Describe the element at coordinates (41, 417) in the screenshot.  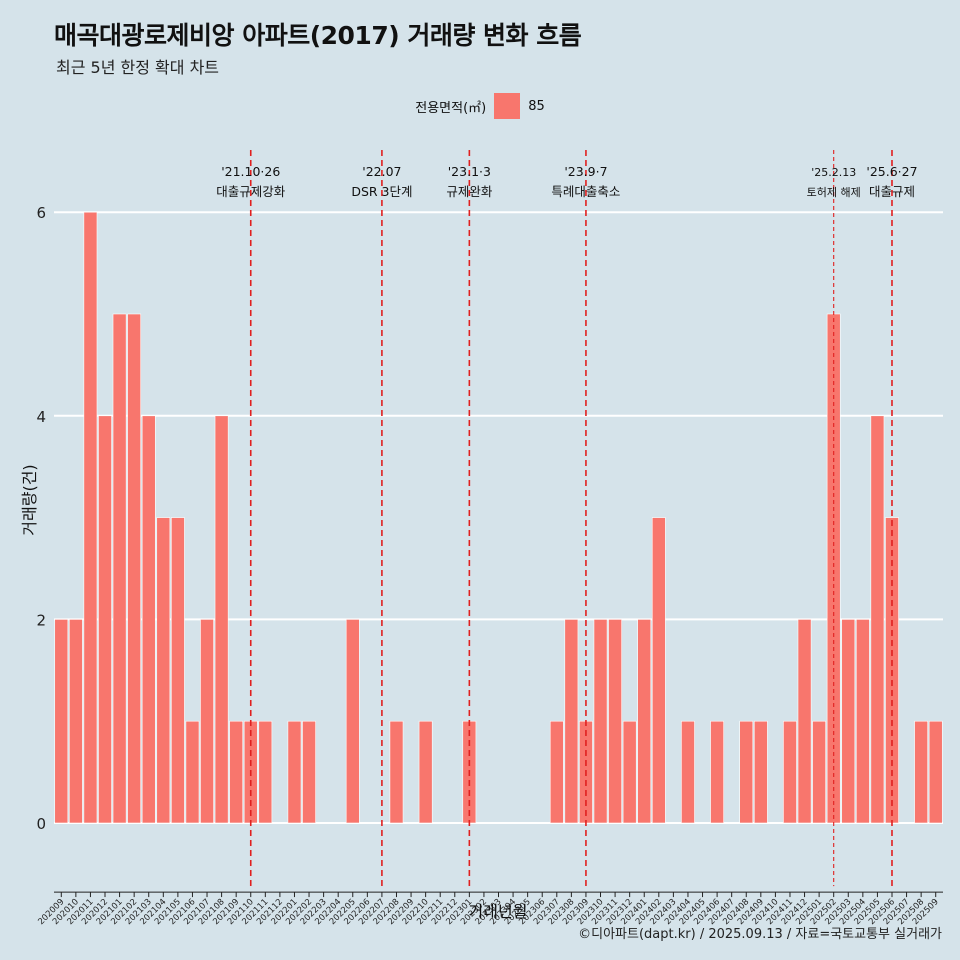
I see `y-tick-label: 4` at that location.